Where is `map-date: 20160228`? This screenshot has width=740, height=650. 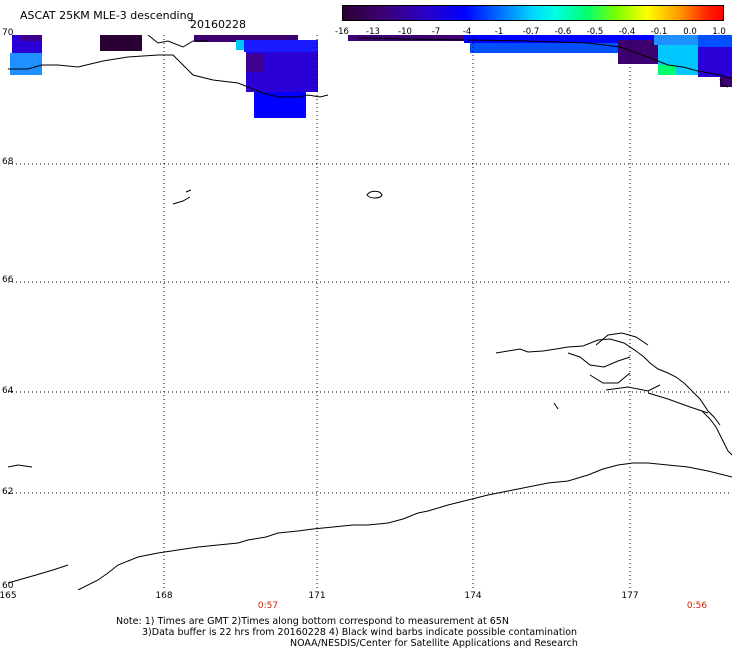
map-date: 20160228 is located at coordinates (218, 24).